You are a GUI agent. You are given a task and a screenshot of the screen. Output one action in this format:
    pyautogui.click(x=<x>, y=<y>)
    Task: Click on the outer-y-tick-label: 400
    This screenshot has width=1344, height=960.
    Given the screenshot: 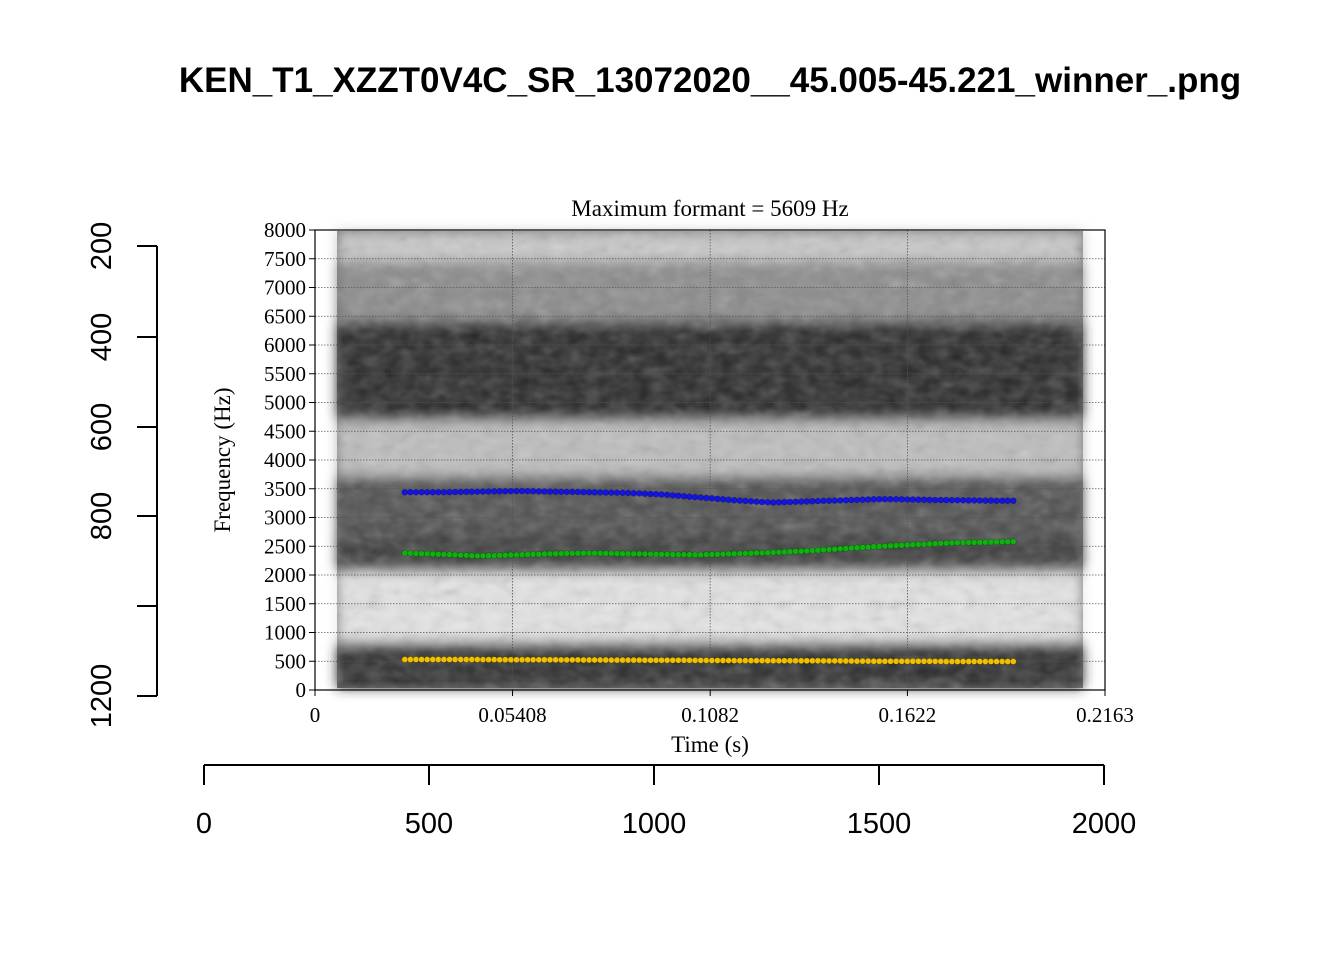 What is the action you would take?
    pyautogui.click(x=102, y=337)
    